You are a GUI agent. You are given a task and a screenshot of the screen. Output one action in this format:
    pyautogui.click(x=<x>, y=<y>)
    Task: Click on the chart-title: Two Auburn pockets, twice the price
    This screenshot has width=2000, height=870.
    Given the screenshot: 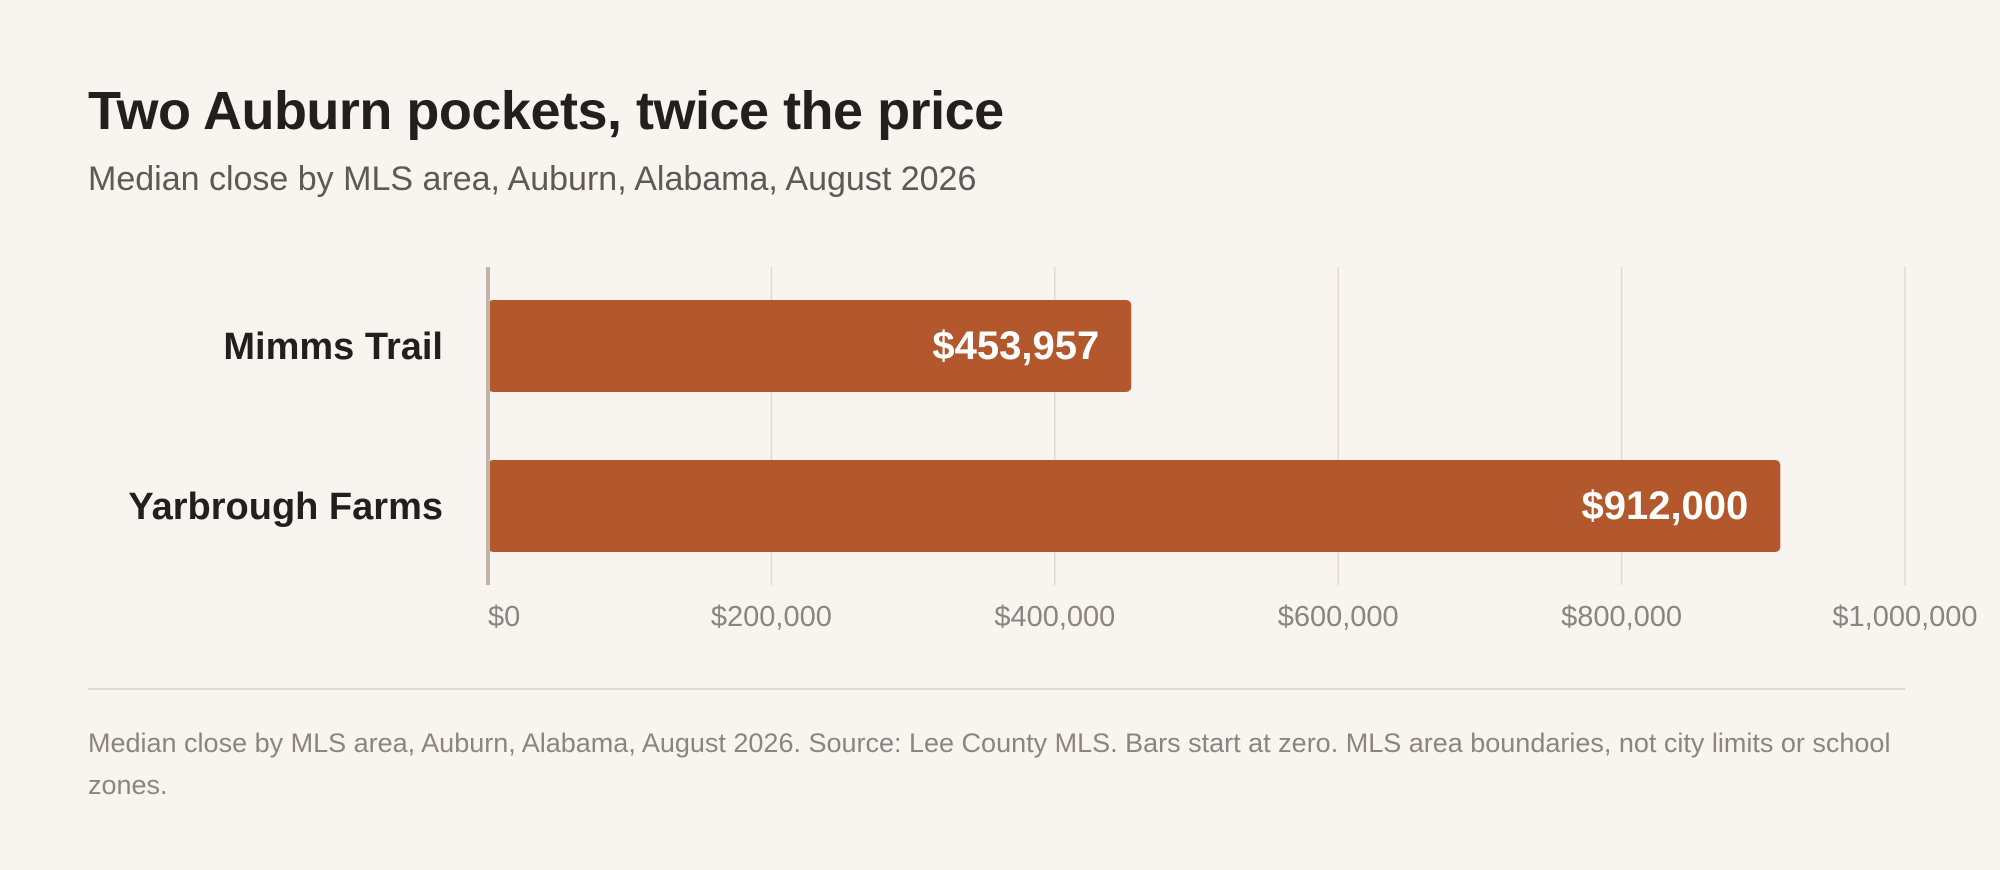 What is the action you would take?
    pyautogui.click(x=546, y=111)
    